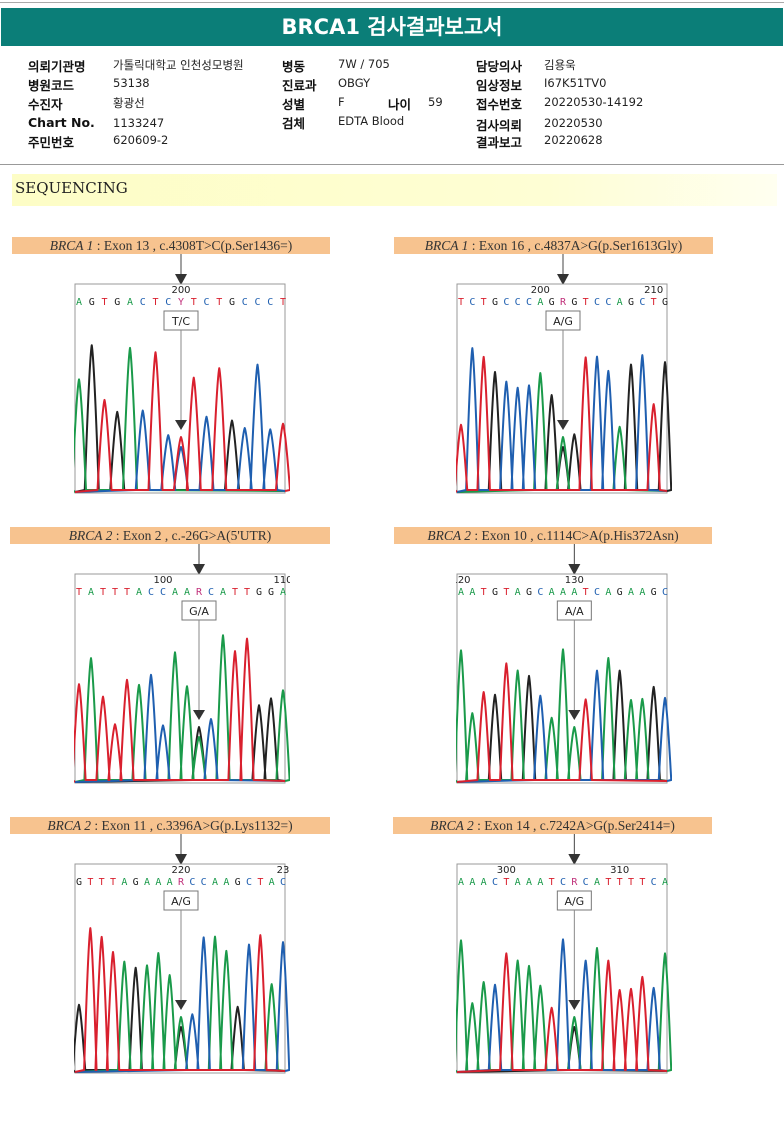  What do you see at coordinates (574, 825) in the screenshot?
I see `variant-detail: : Exon 14 , c.7242A>G(p.Ser2414=)` at bounding box center [574, 825].